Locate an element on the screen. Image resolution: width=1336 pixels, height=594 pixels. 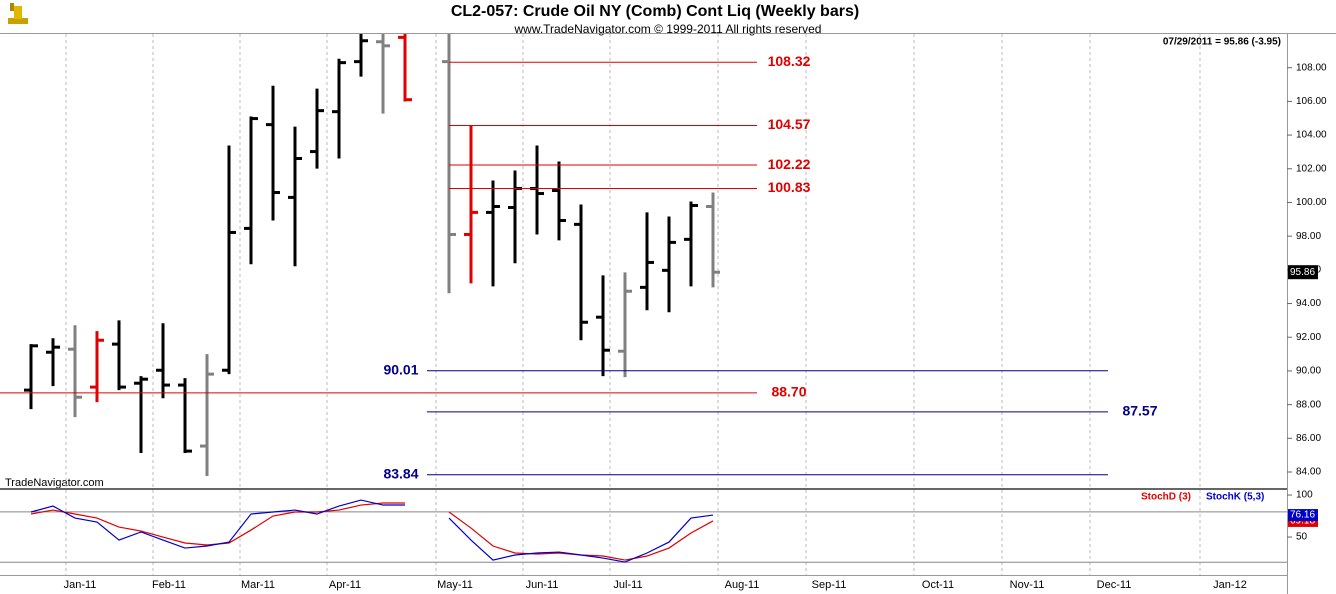
y-tick-label: 106.00 is located at coordinates (1311, 101).